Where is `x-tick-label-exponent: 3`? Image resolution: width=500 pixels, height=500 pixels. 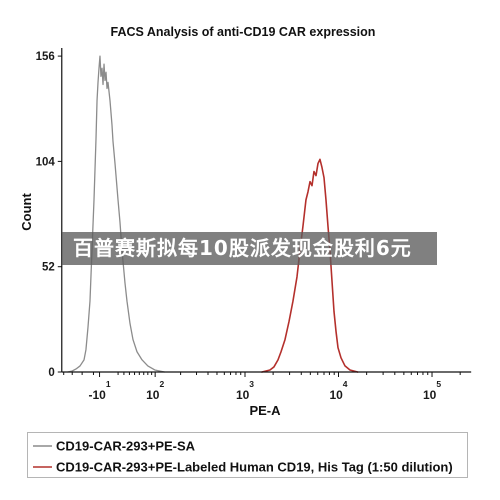 x-tick-label-exponent: 3 is located at coordinates (251, 384).